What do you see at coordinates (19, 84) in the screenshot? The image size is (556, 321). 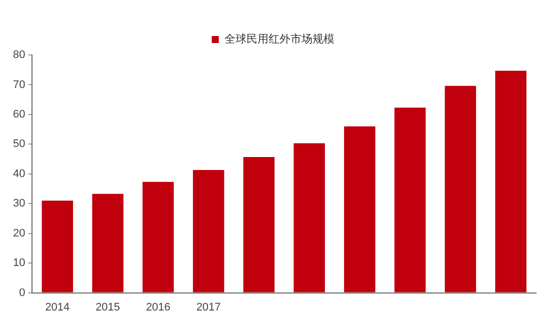 I see `y-tick-label: 70` at bounding box center [19, 84].